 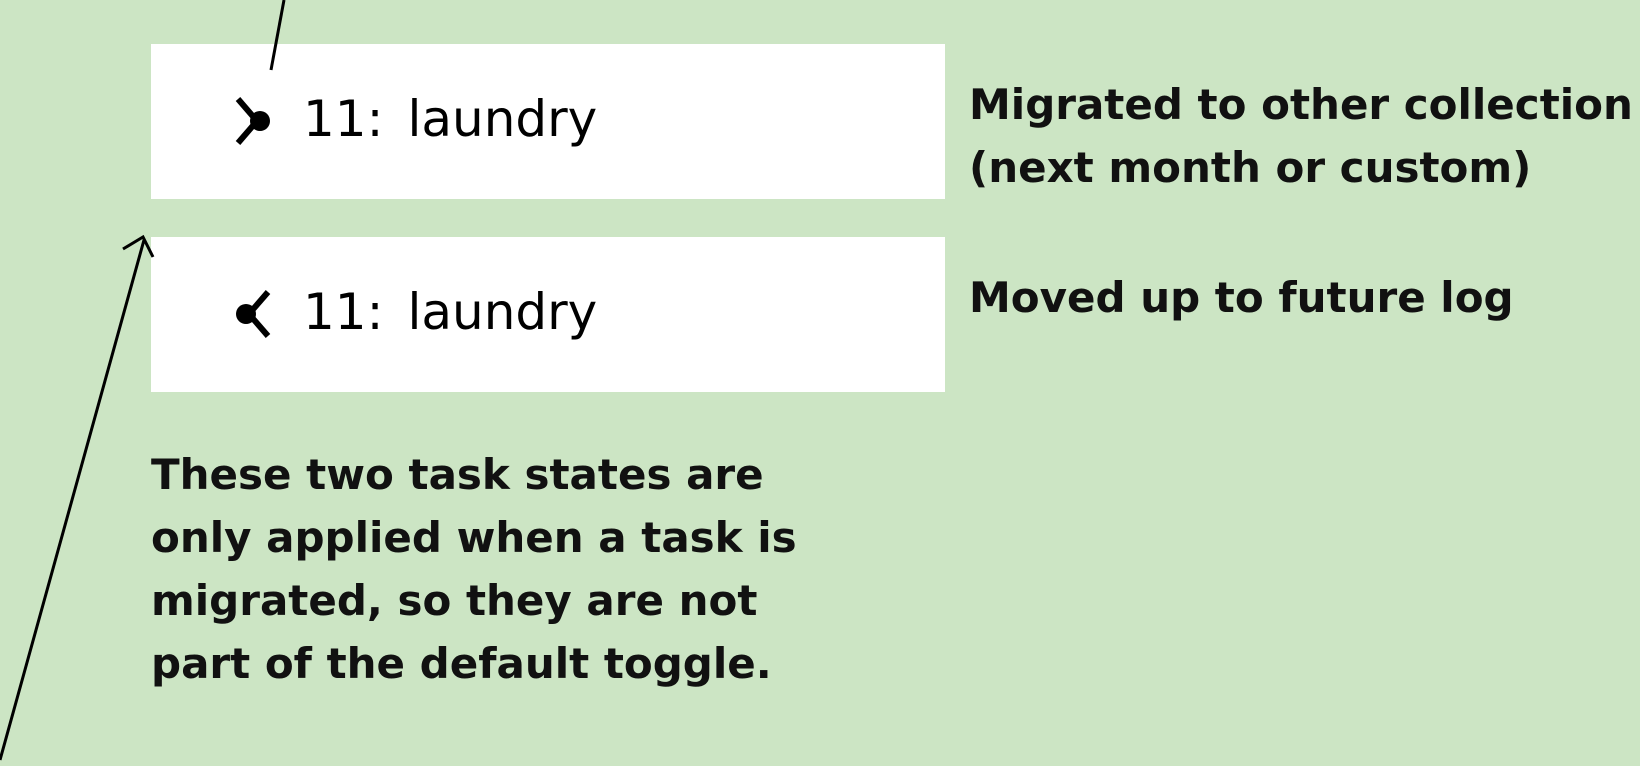 I want to click on note-migrated-line-2: (next month or custom), so click(x=1250, y=167).